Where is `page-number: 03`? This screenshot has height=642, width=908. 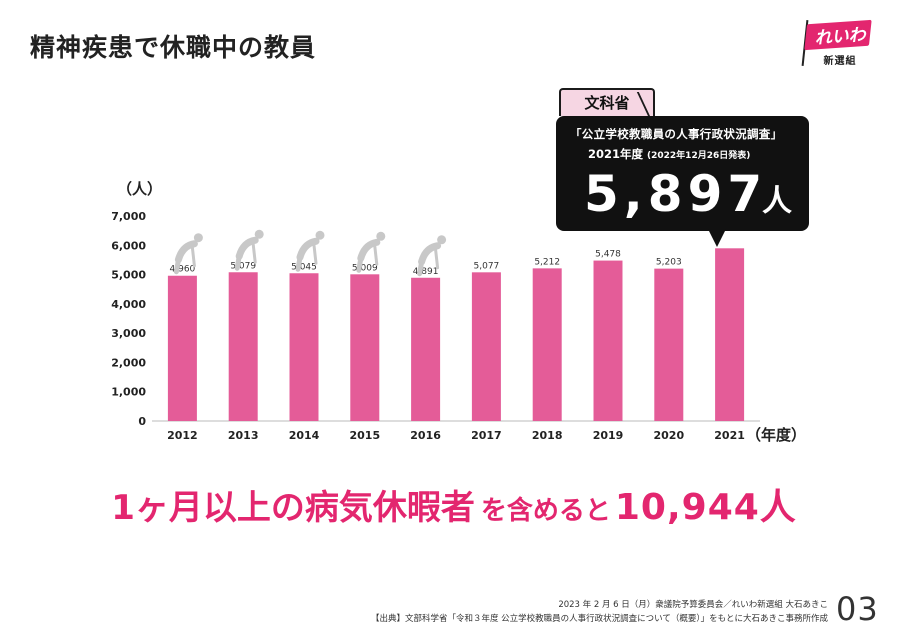
page-number: 03 is located at coordinates (857, 609).